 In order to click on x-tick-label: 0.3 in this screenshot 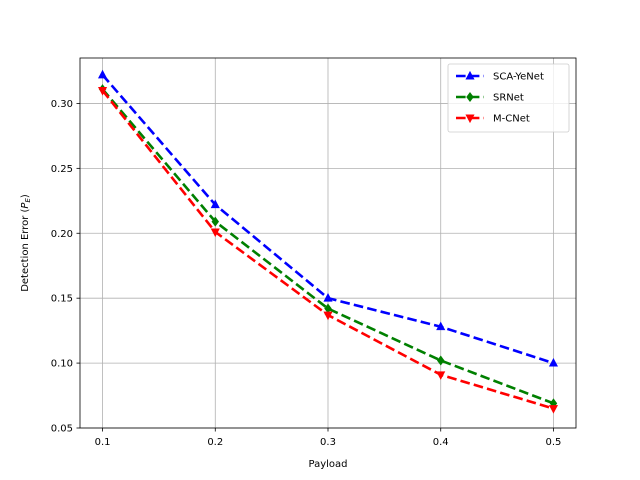, I will do `click(328, 442)`.